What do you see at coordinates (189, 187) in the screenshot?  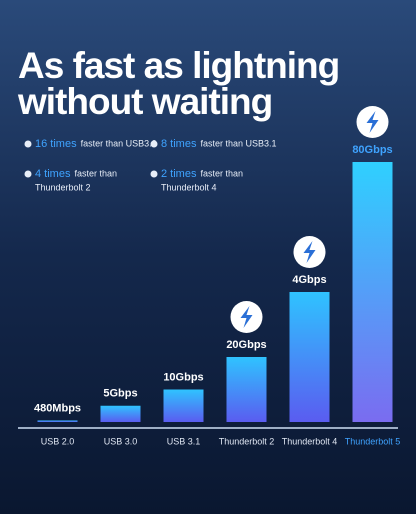 I see `annotation-text: Thunderbolt 4` at bounding box center [189, 187].